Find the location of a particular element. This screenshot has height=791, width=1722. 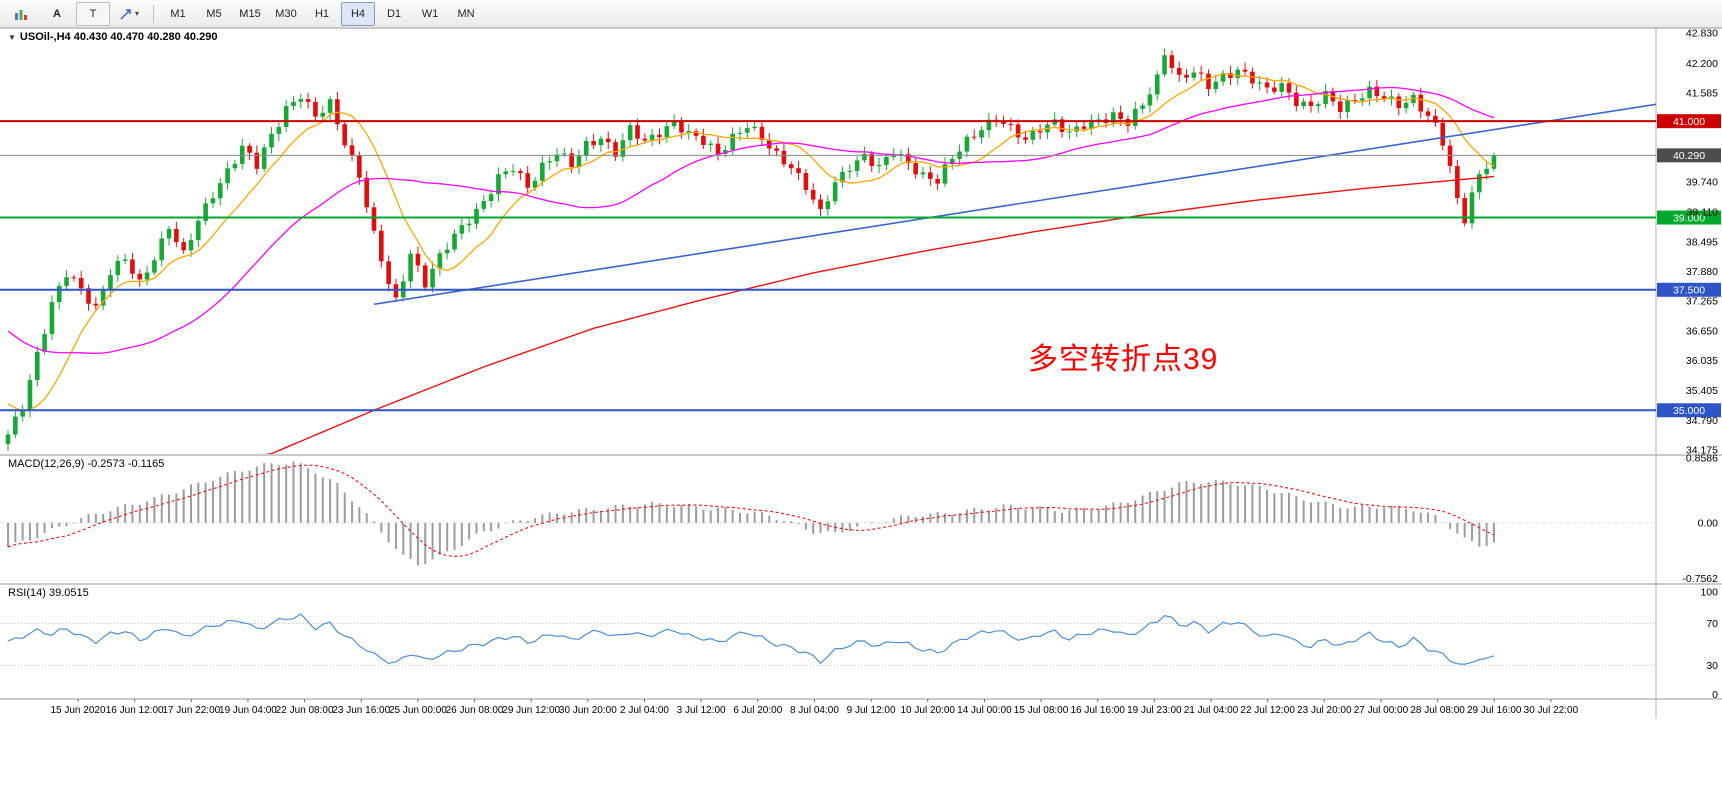

pointer-tool-button: A is located at coordinates (57, 13).